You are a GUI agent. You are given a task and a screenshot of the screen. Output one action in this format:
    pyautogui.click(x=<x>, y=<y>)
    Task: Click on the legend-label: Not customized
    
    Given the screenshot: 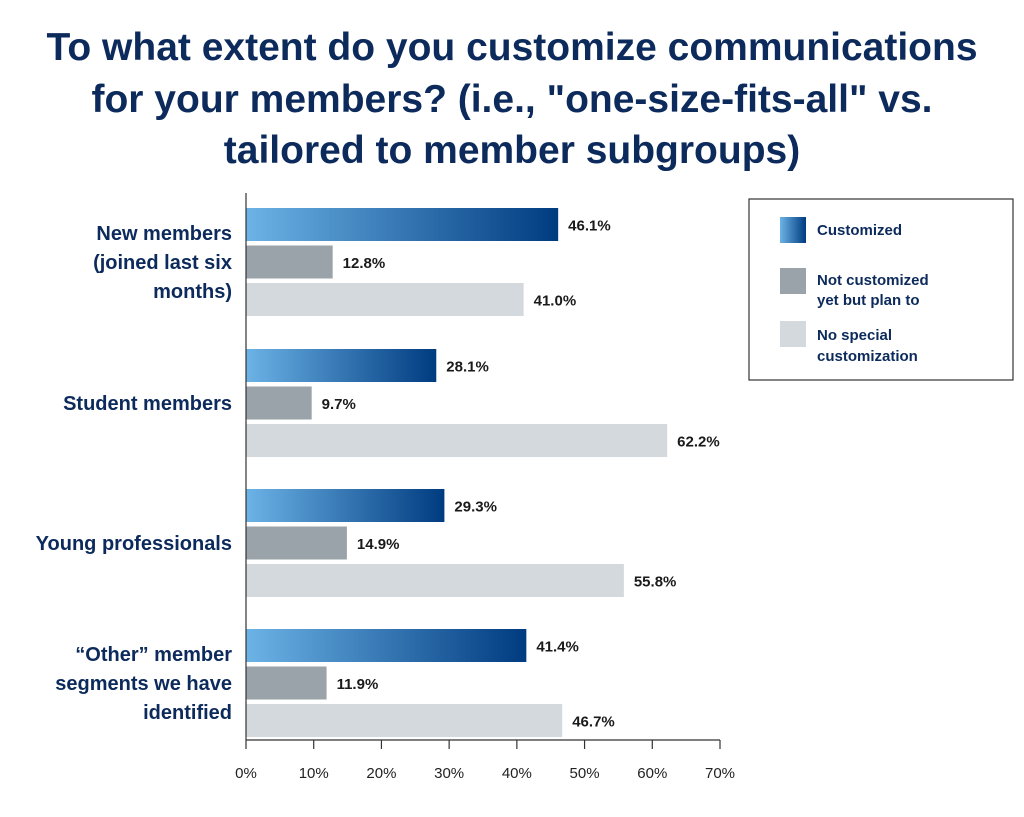 What is the action you would take?
    pyautogui.click(x=873, y=280)
    